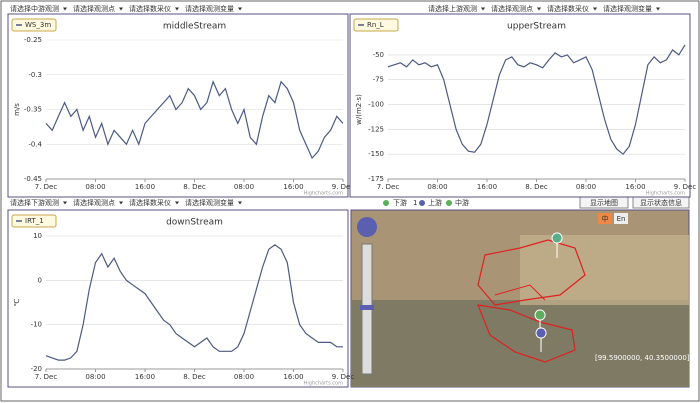 The height and width of the screenshot is (403, 700). What do you see at coordinates (536, 202) in the screenshot?
I see `map-header: 下游 1 上游 中游 显示地图 显示状态信息` at bounding box center [536, 202].